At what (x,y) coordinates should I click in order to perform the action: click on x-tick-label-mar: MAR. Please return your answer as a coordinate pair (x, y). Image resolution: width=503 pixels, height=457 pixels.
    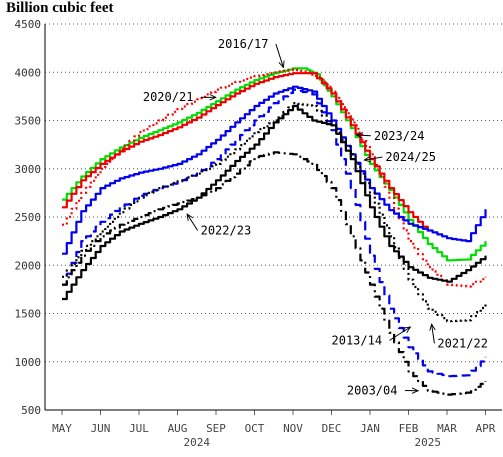
    Looking at the image, I should click on (447, 428).